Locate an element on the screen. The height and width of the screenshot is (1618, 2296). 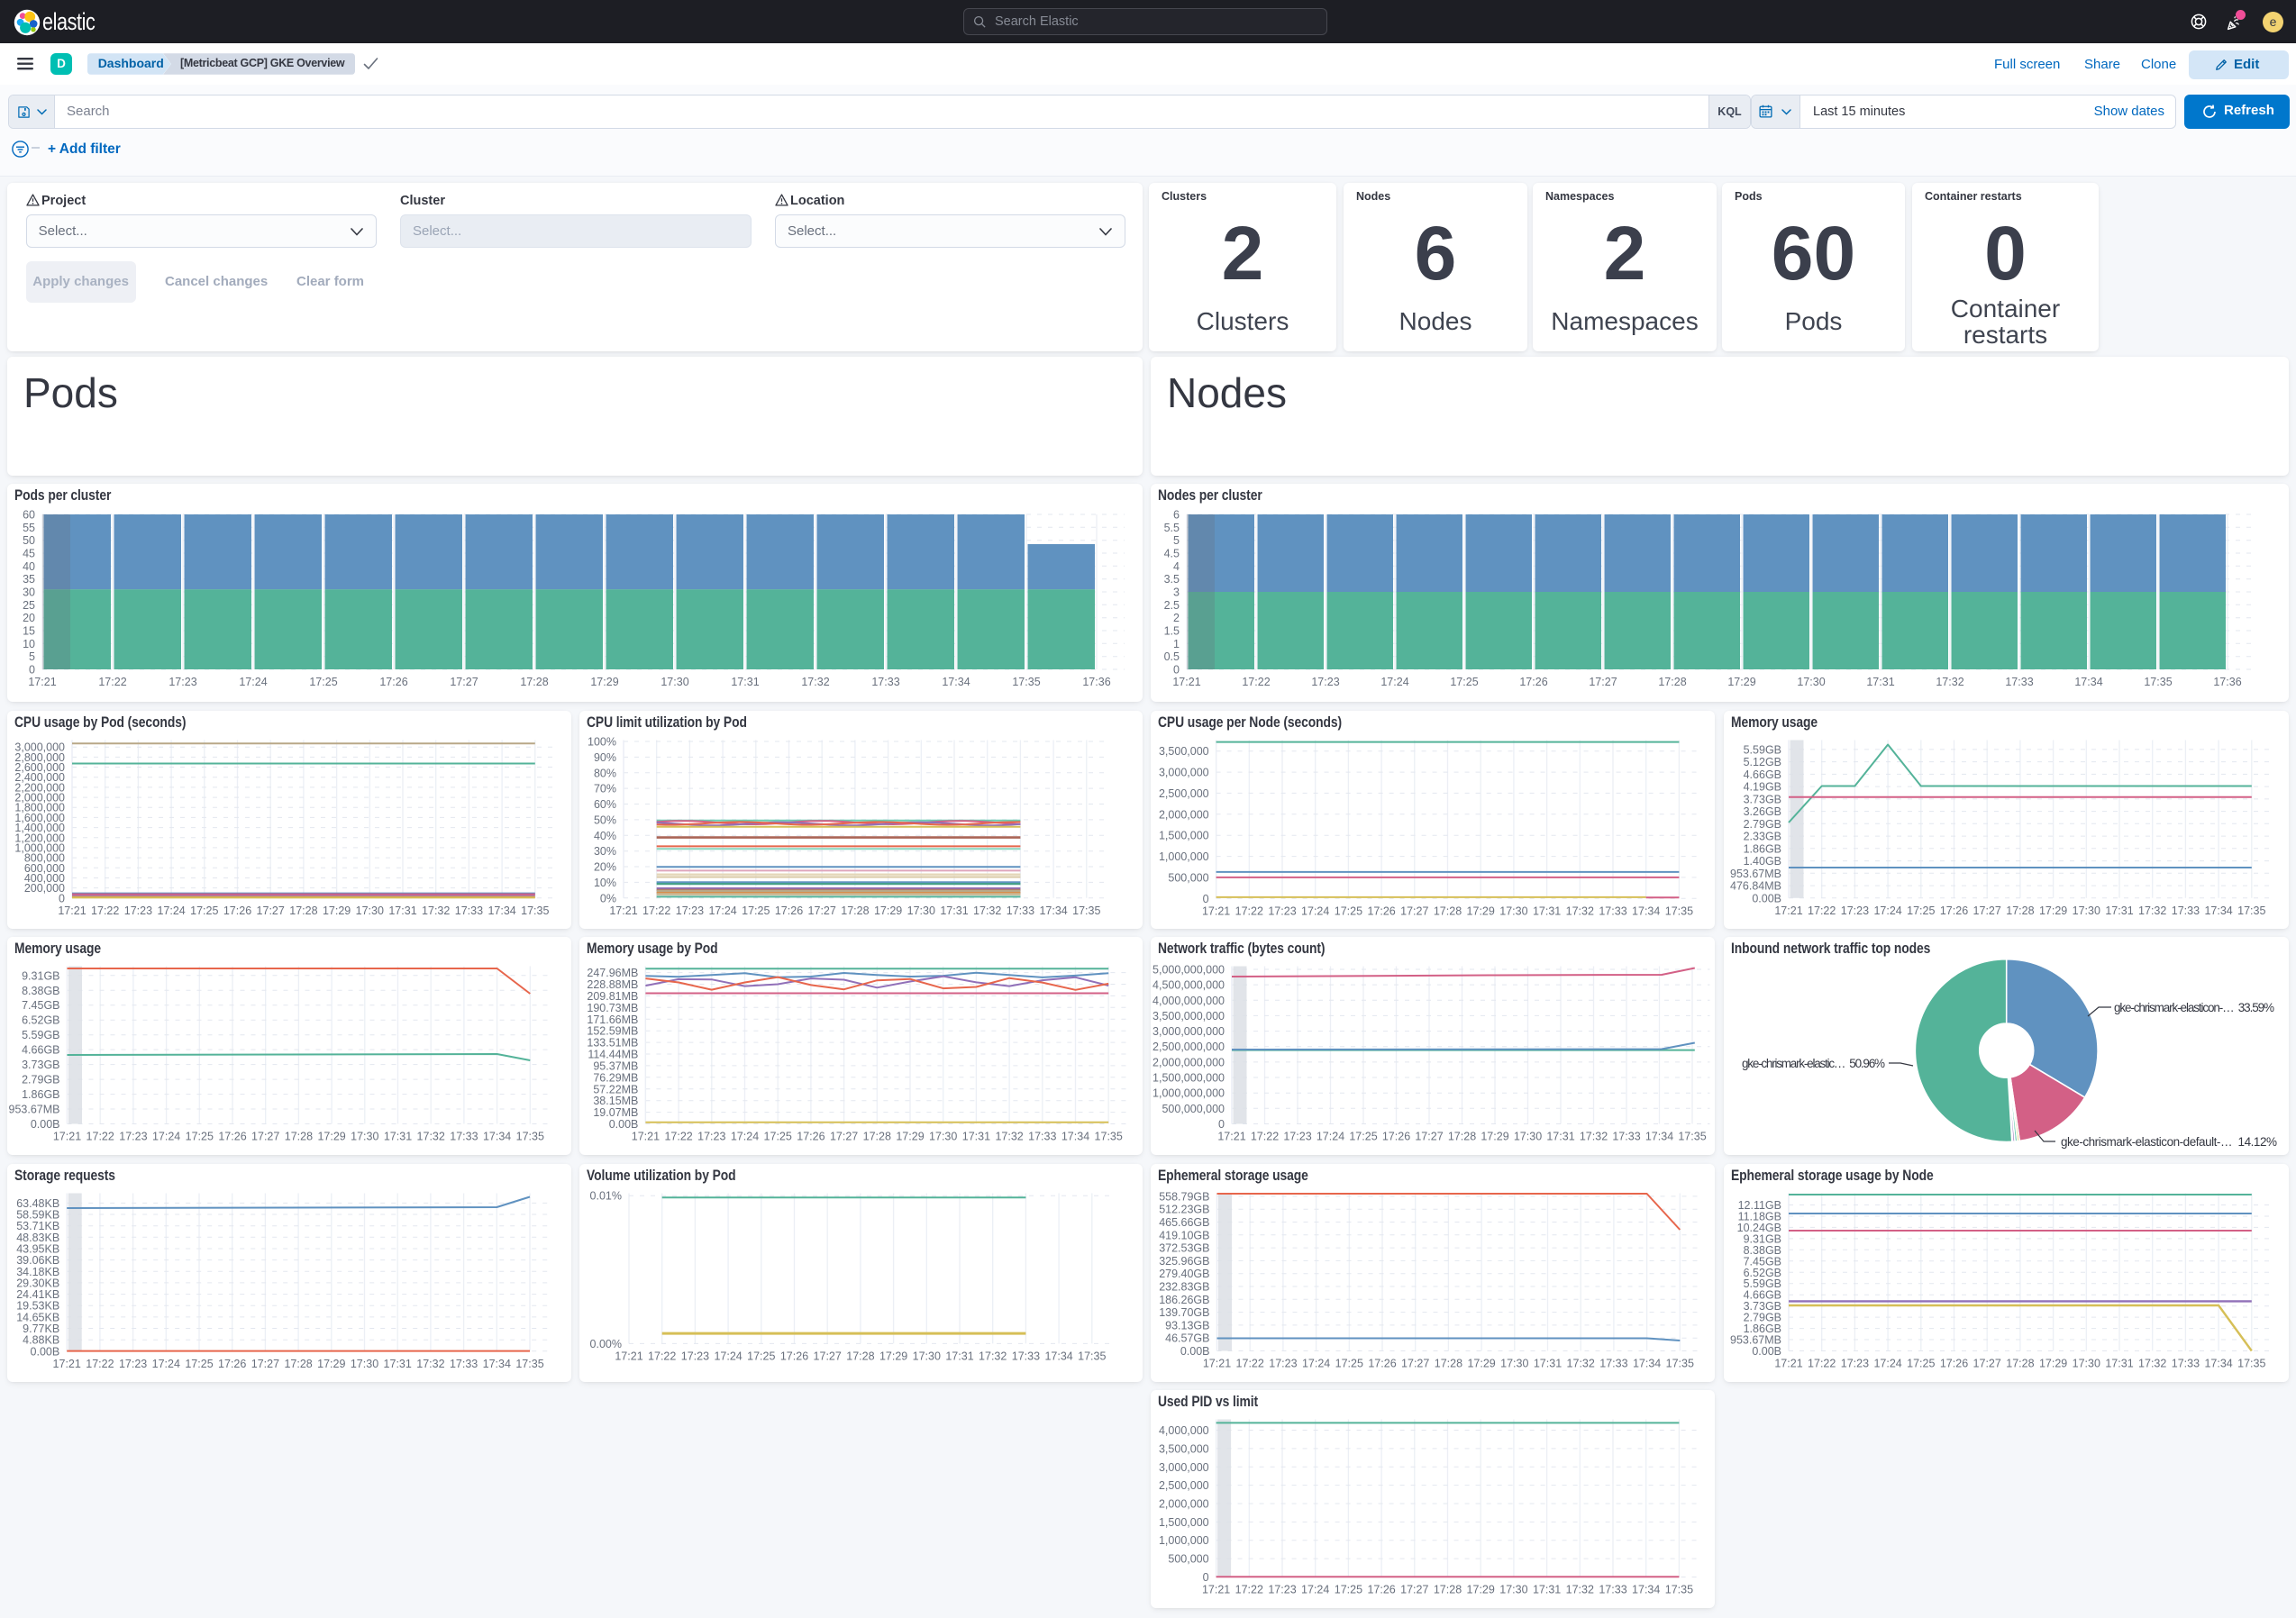
svg-text: 46.57GB is located at coordinates (1187, 1338).